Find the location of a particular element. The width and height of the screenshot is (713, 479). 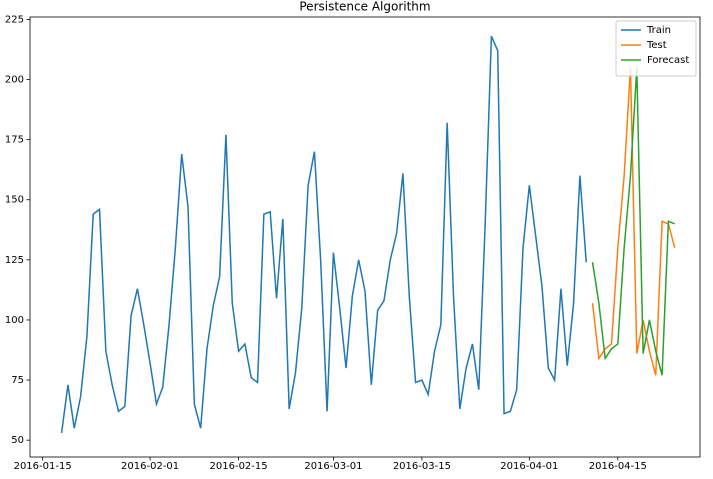

x-tick-label: 2016-02-01 is located at coordinates (150, 466).